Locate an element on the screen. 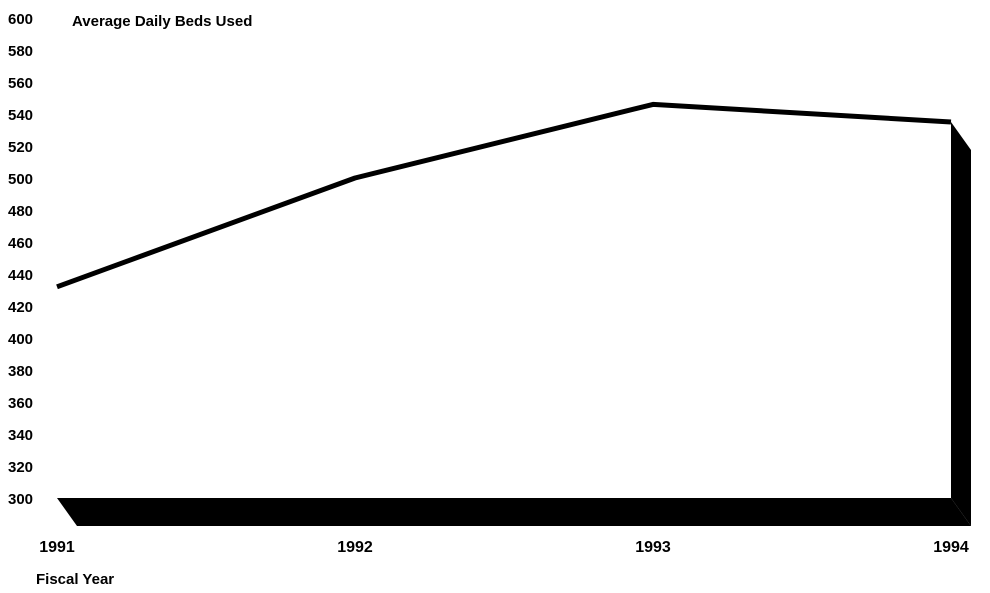 Image resolution: width=990 pixels, height=593 pixels. y-tick-label: 420 is located at coordinates (20, 307).